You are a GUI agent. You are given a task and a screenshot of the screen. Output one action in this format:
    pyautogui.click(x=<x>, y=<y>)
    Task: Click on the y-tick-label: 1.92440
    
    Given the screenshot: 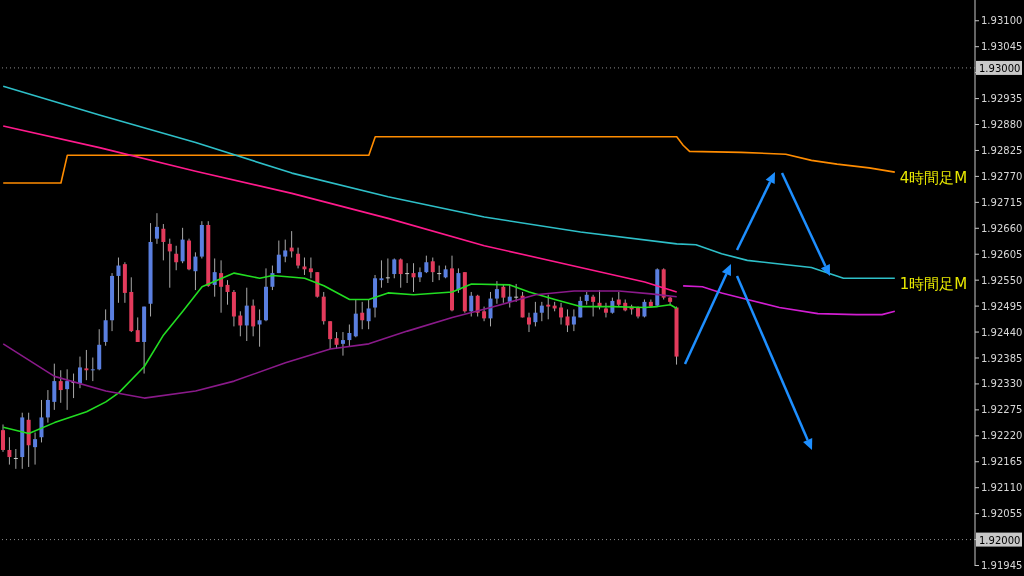 What is the action you would take?
    pyautogui.click(x=1002, y=332)
    